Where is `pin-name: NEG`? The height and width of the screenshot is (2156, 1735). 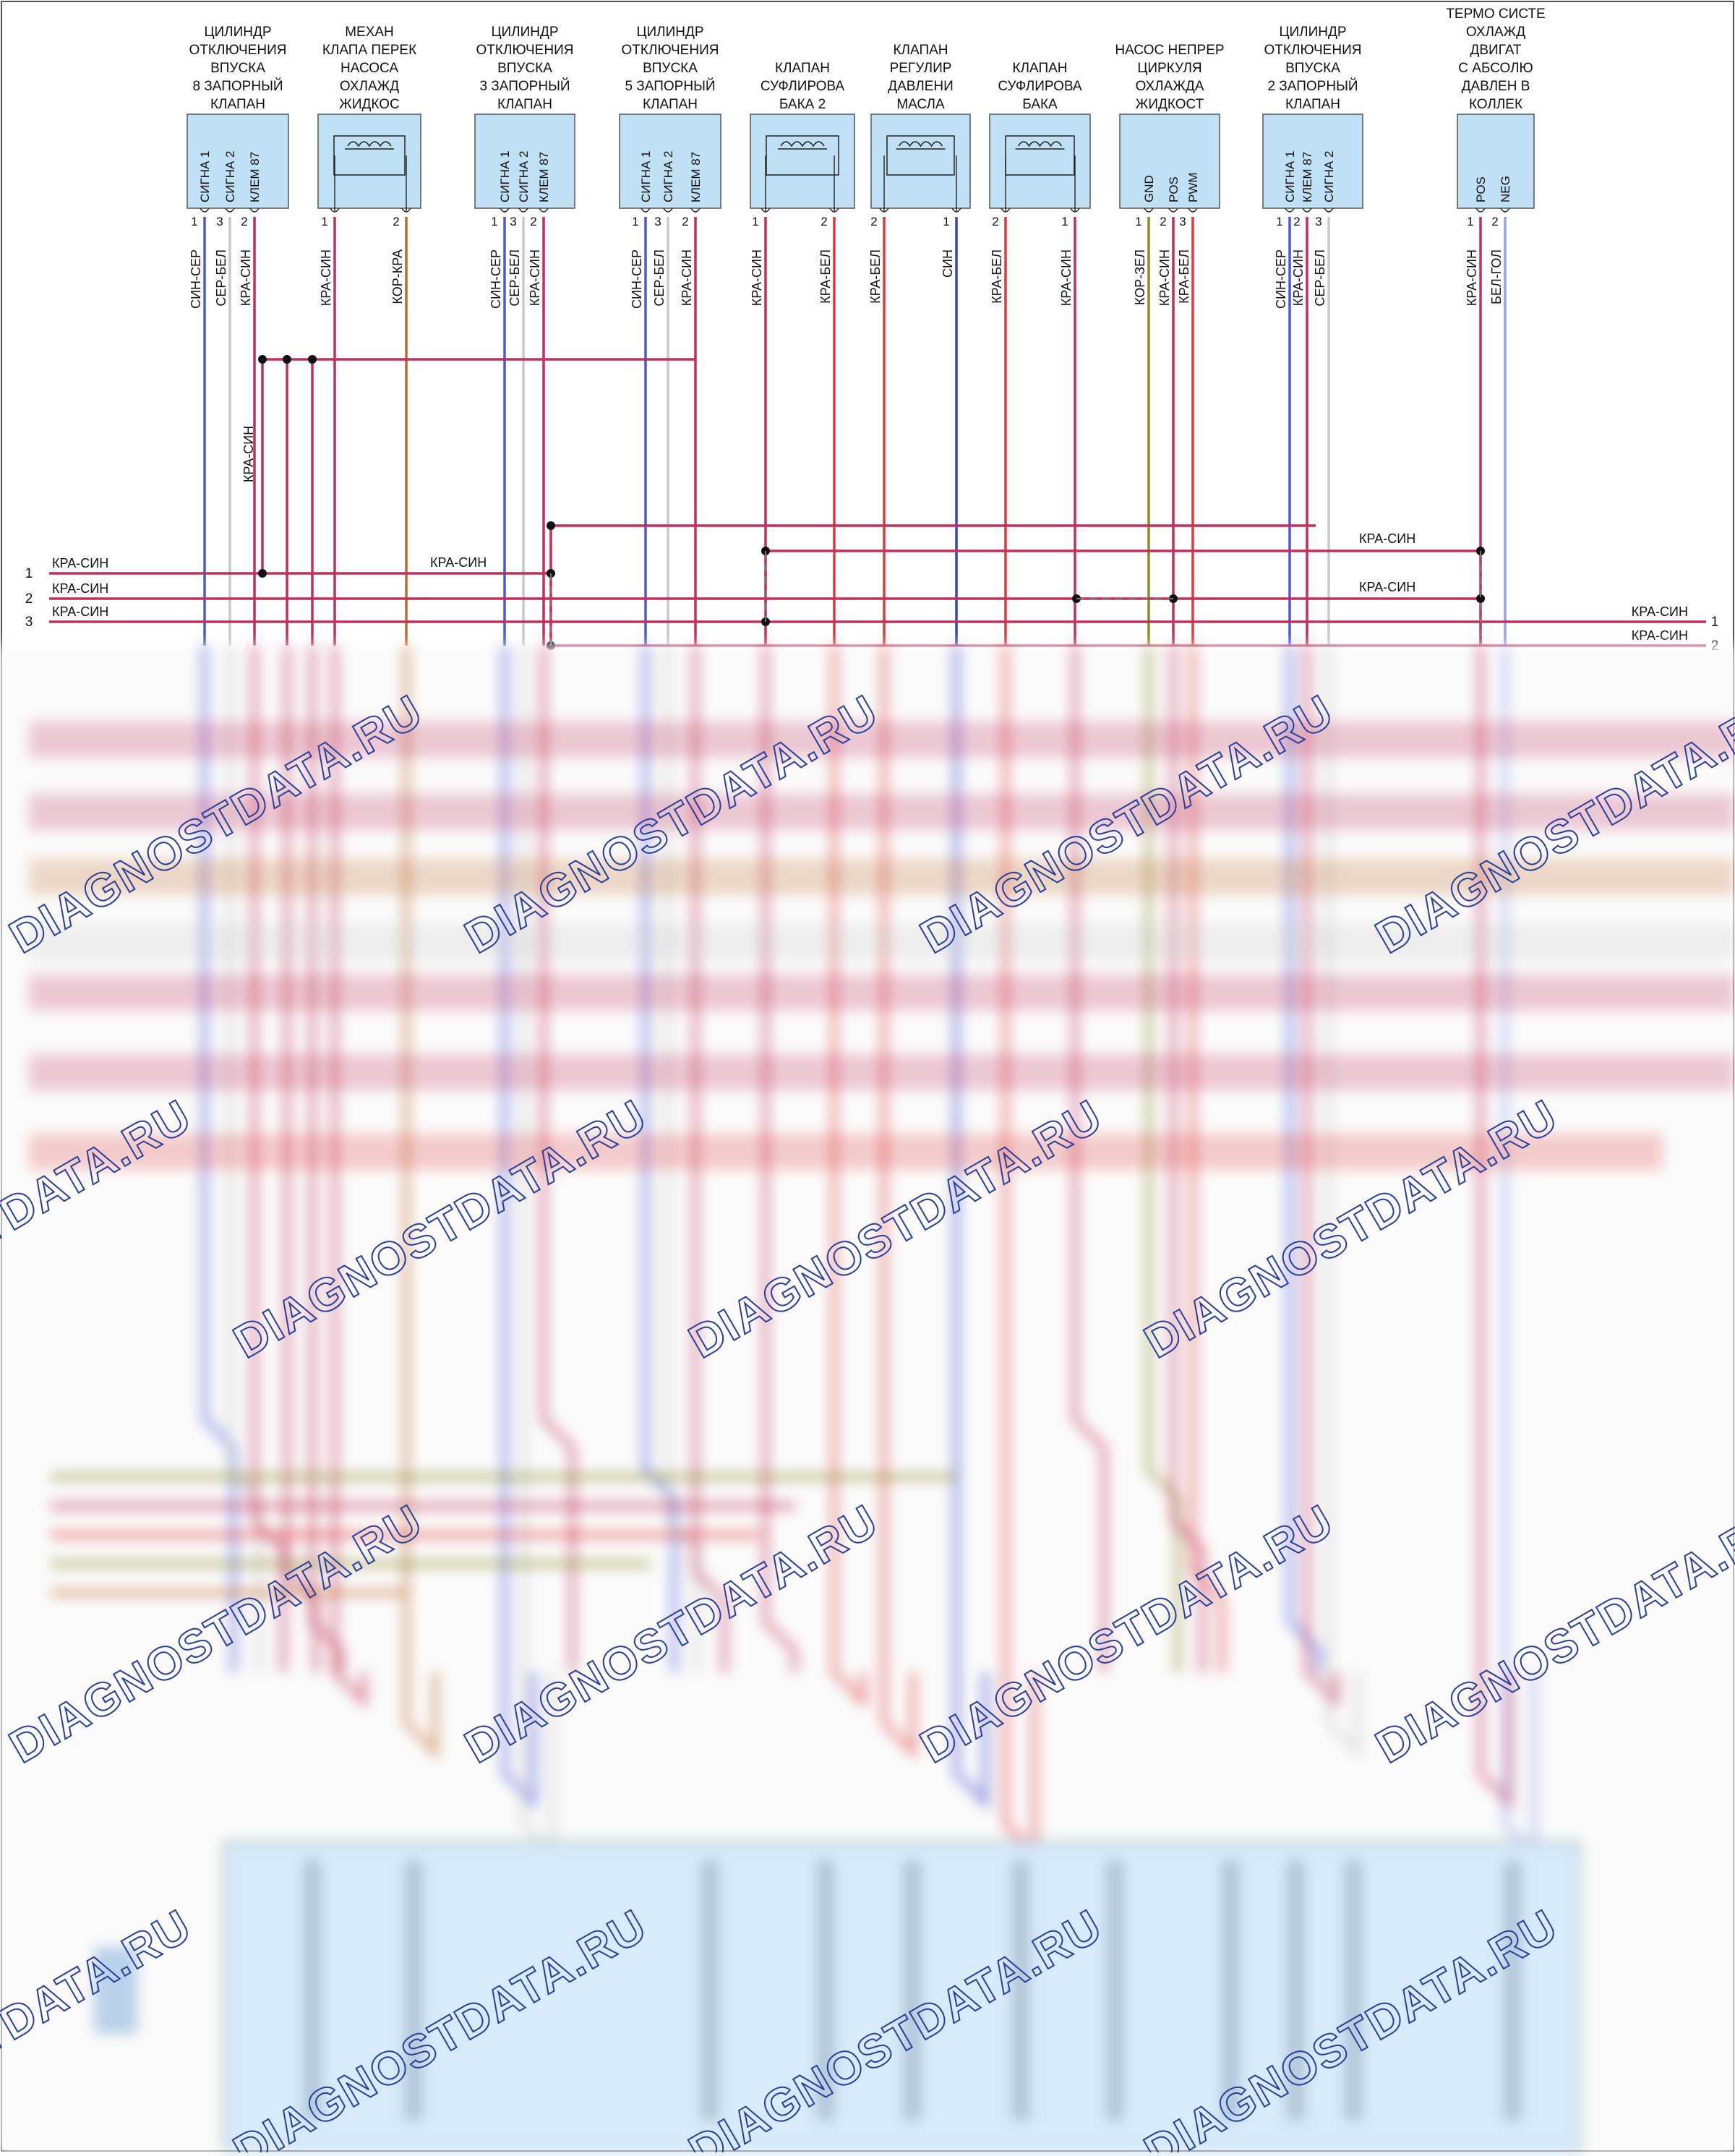 pin-name: NEG is located at coordinates (1506, 189).